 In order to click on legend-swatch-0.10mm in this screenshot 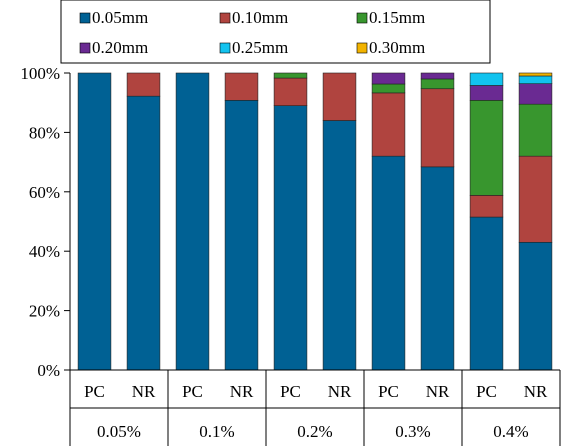, I will do `click(225, 18)`.